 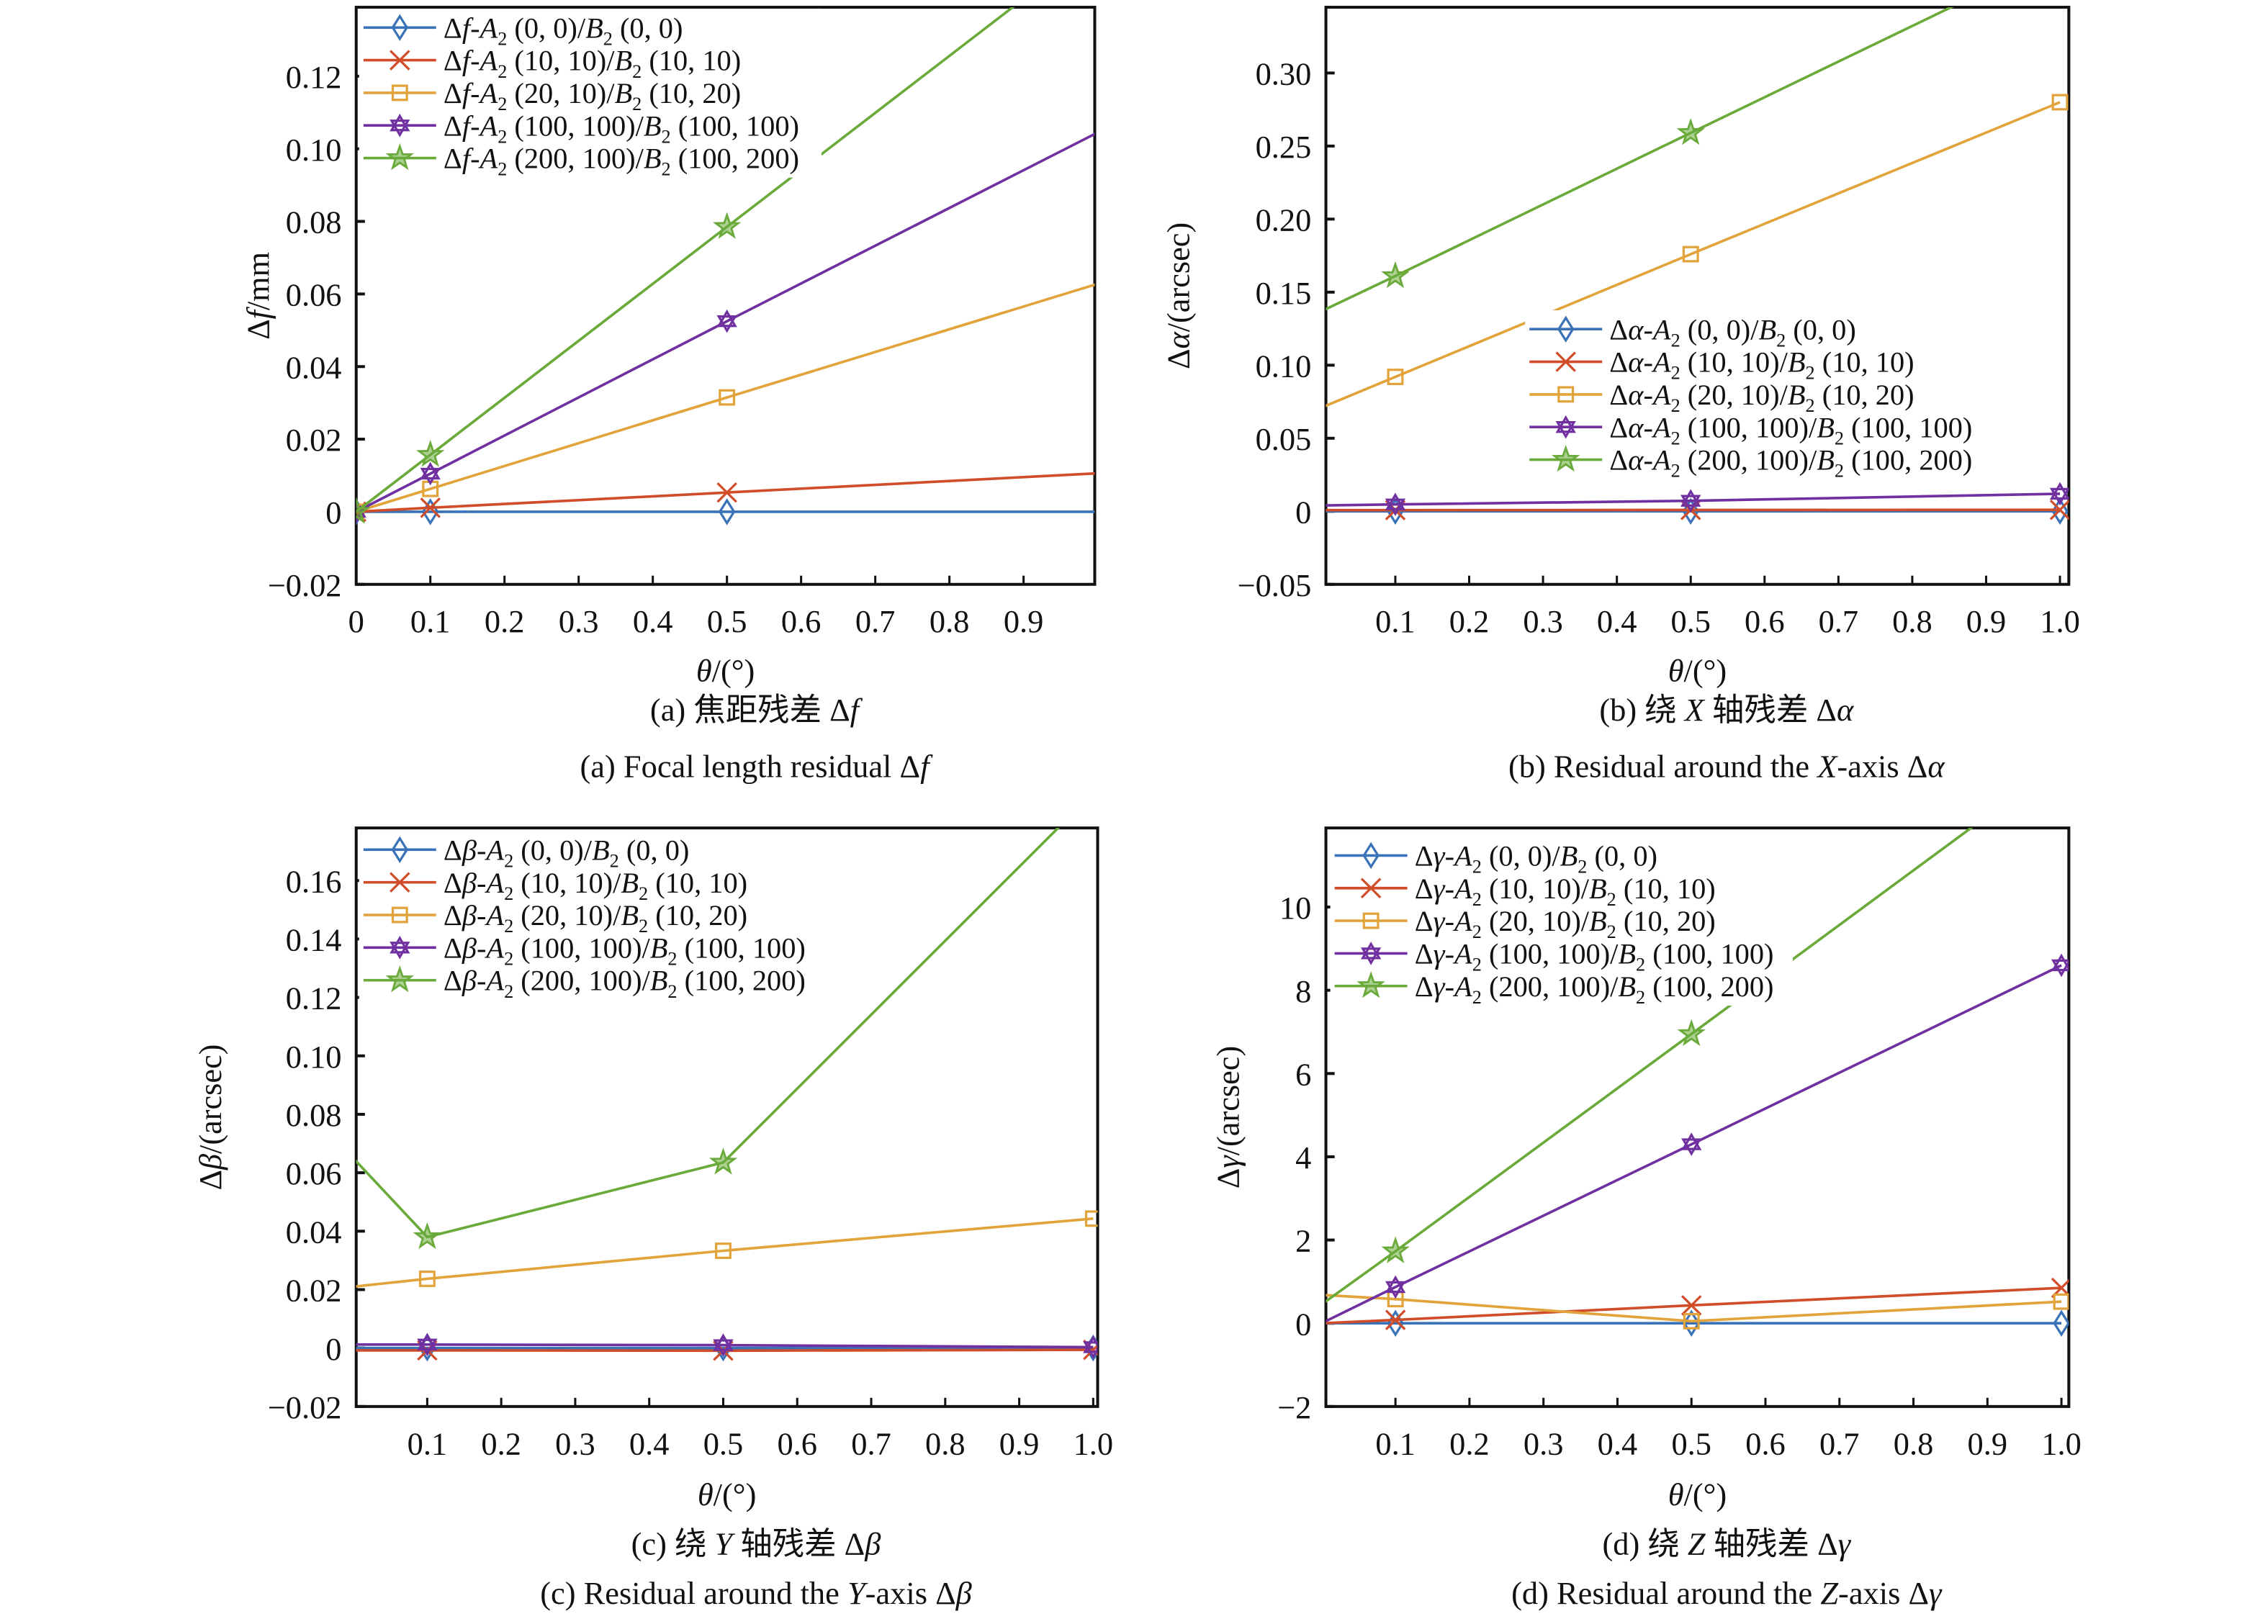 I want to click on legend-item: Δα-A2 (200, 100)/B2 (100, 200), so click(x=1750, y=463).